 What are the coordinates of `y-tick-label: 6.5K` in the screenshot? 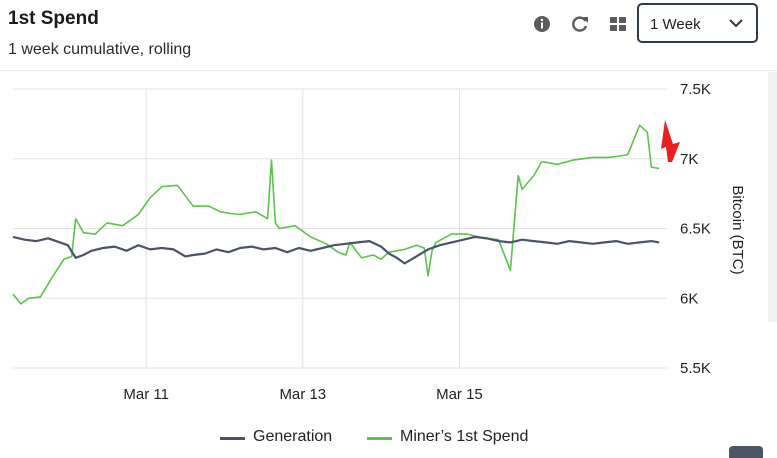 It's located at (695, 229).